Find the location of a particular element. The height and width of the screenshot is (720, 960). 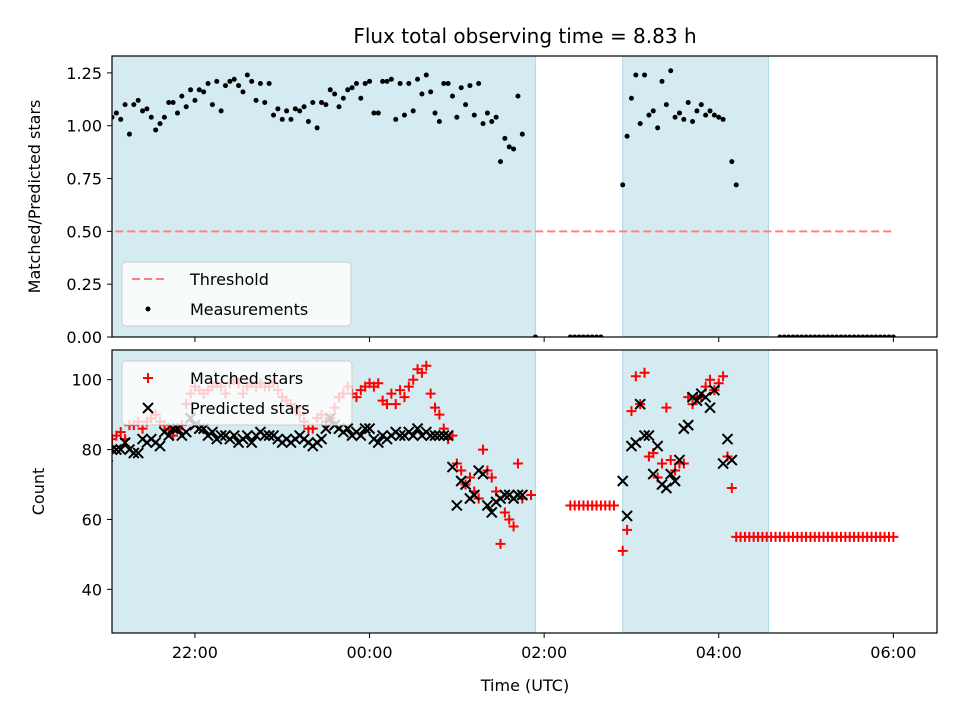

x-tick-label: 00:00 is located at coordinates (369, 652).